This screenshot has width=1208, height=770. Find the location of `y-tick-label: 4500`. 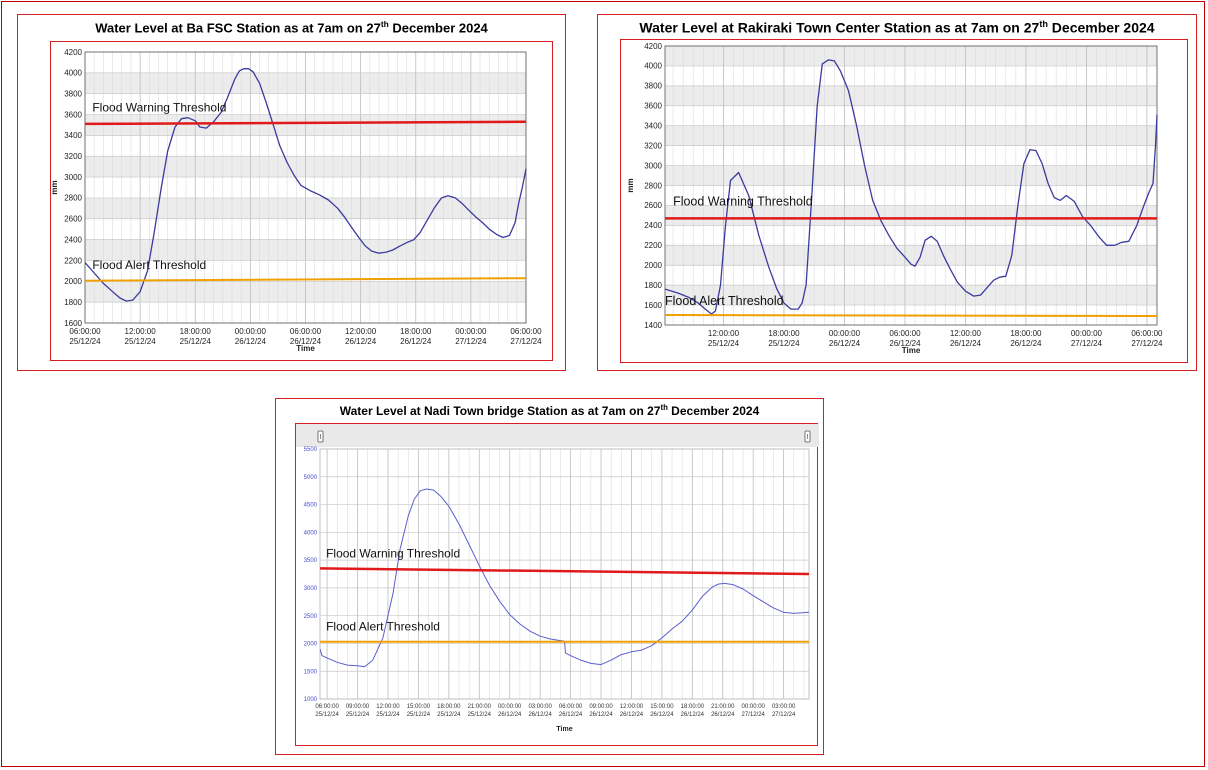

y-tick-label: 4500 is located at coordinates (311, 506).